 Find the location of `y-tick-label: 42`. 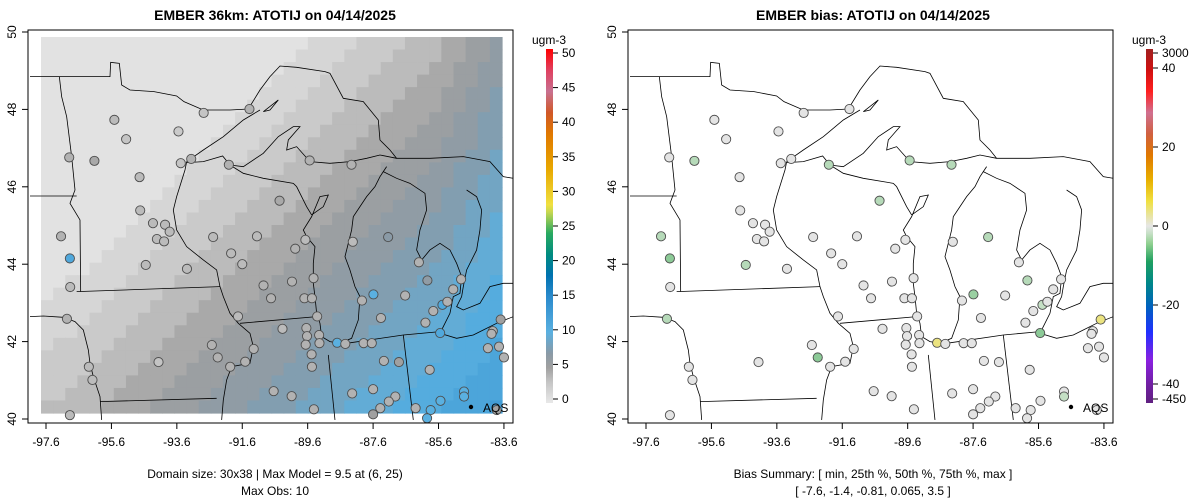

y-tick-label: 42 is located at coordinates (12, 342).